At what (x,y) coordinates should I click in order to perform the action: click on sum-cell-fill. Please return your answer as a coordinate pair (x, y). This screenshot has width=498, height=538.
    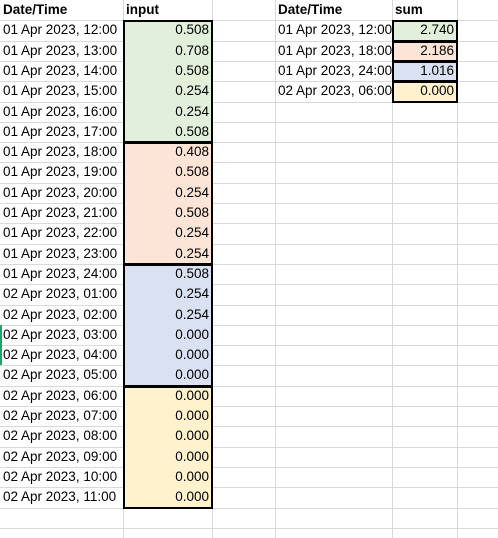
    Looking at the image, I should click on (425, 92).